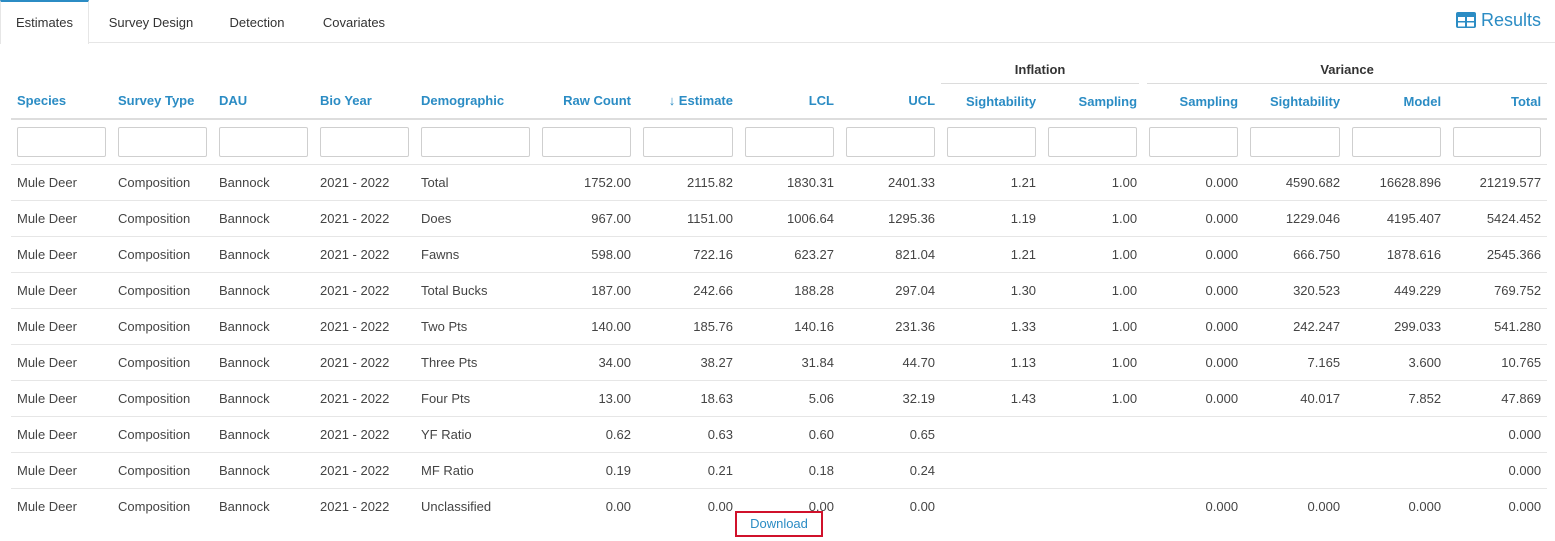  What do you see at coordinates (263, 101) in the screenshot?
I see `column-header: DAU` at bounding box center [263, 101].